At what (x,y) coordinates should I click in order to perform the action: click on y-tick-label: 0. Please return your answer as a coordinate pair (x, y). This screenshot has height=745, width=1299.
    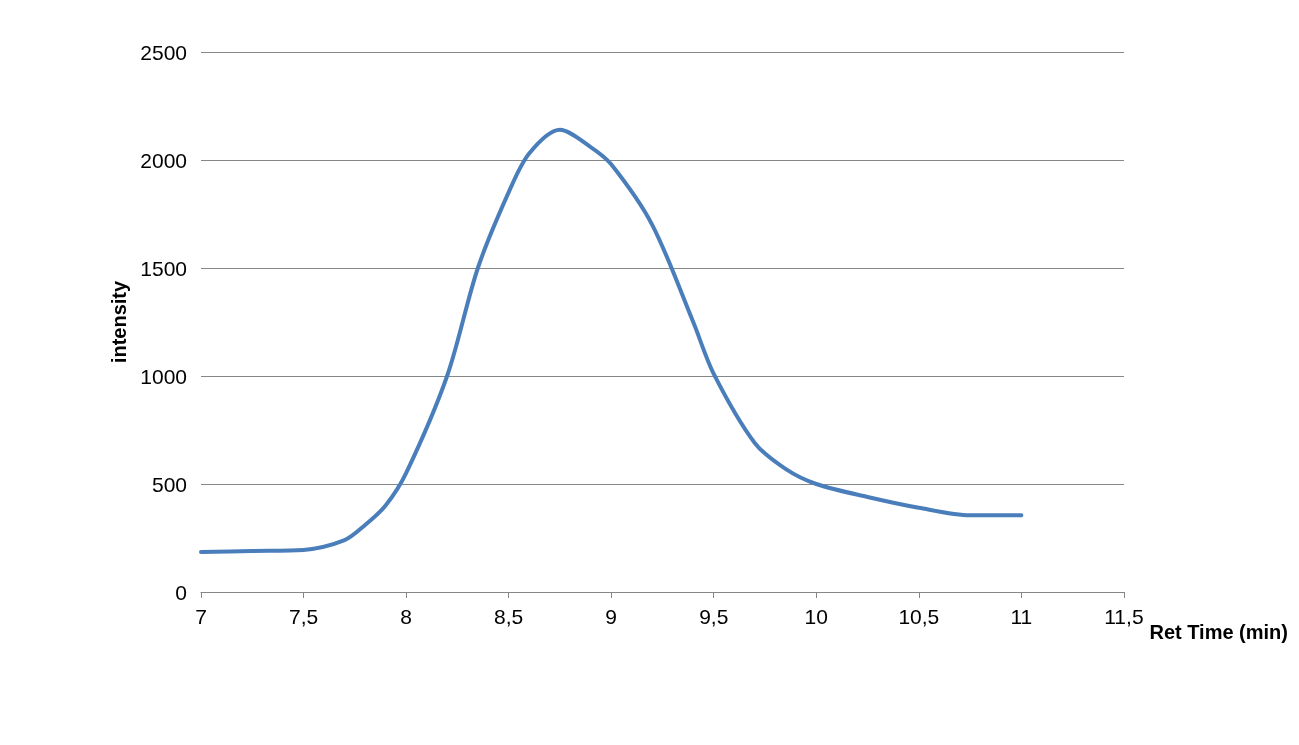
    Looking at the image, I should click on (181, 592).